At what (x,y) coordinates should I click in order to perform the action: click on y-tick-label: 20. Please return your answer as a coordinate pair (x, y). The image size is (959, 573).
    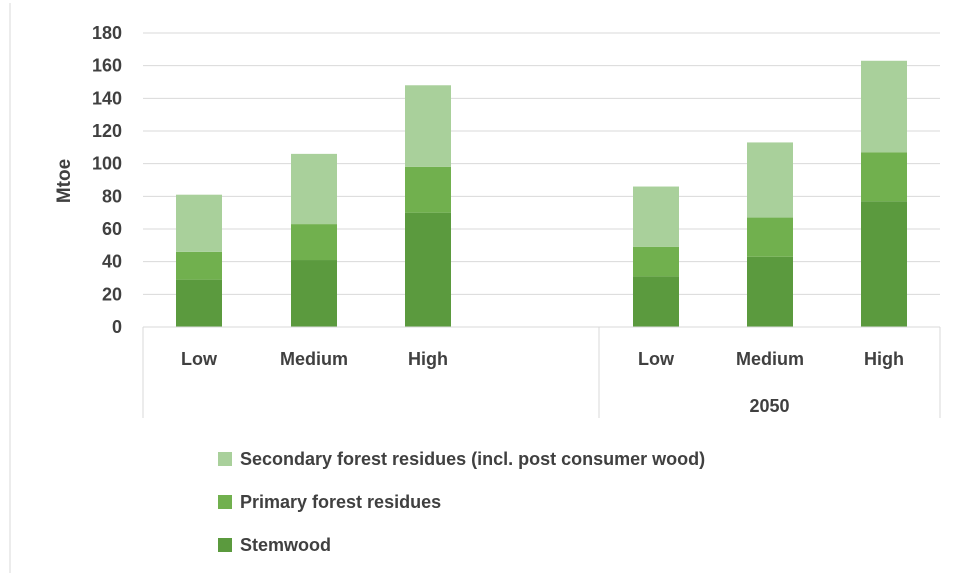
    Looking at the image, I should click on (112, 294).